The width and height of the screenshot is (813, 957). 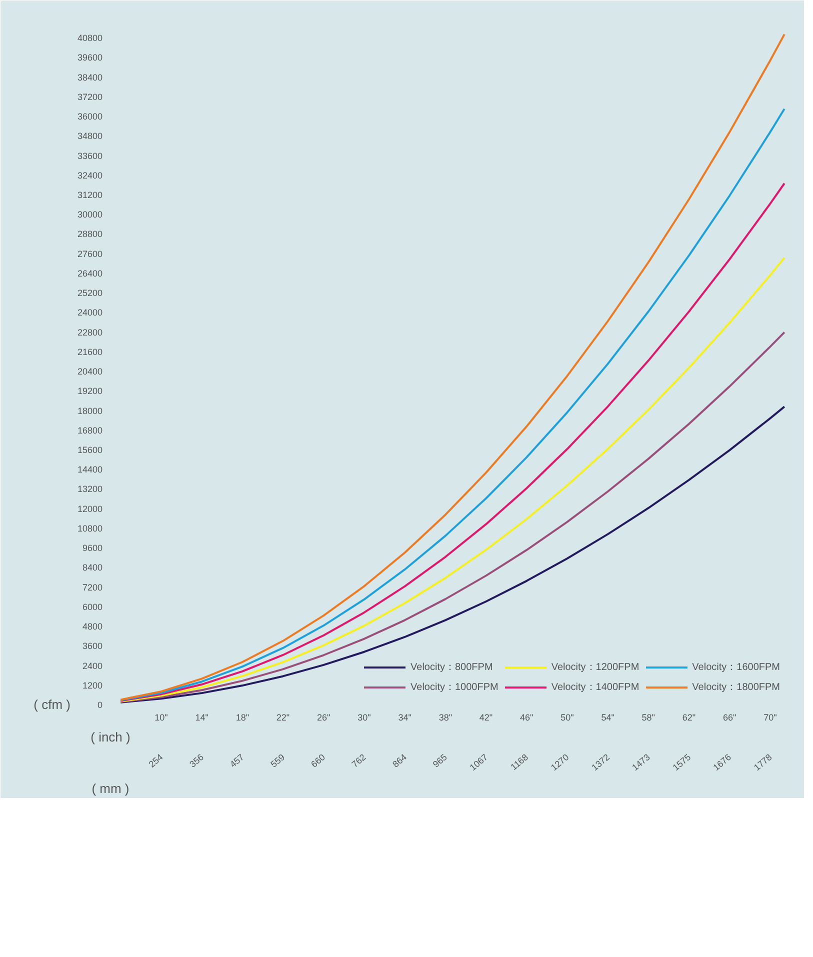 What do you see at coordinates (92, 548) in the screenshot?
I see `y-tick-label: 9600` at bounding box center [92, 548].